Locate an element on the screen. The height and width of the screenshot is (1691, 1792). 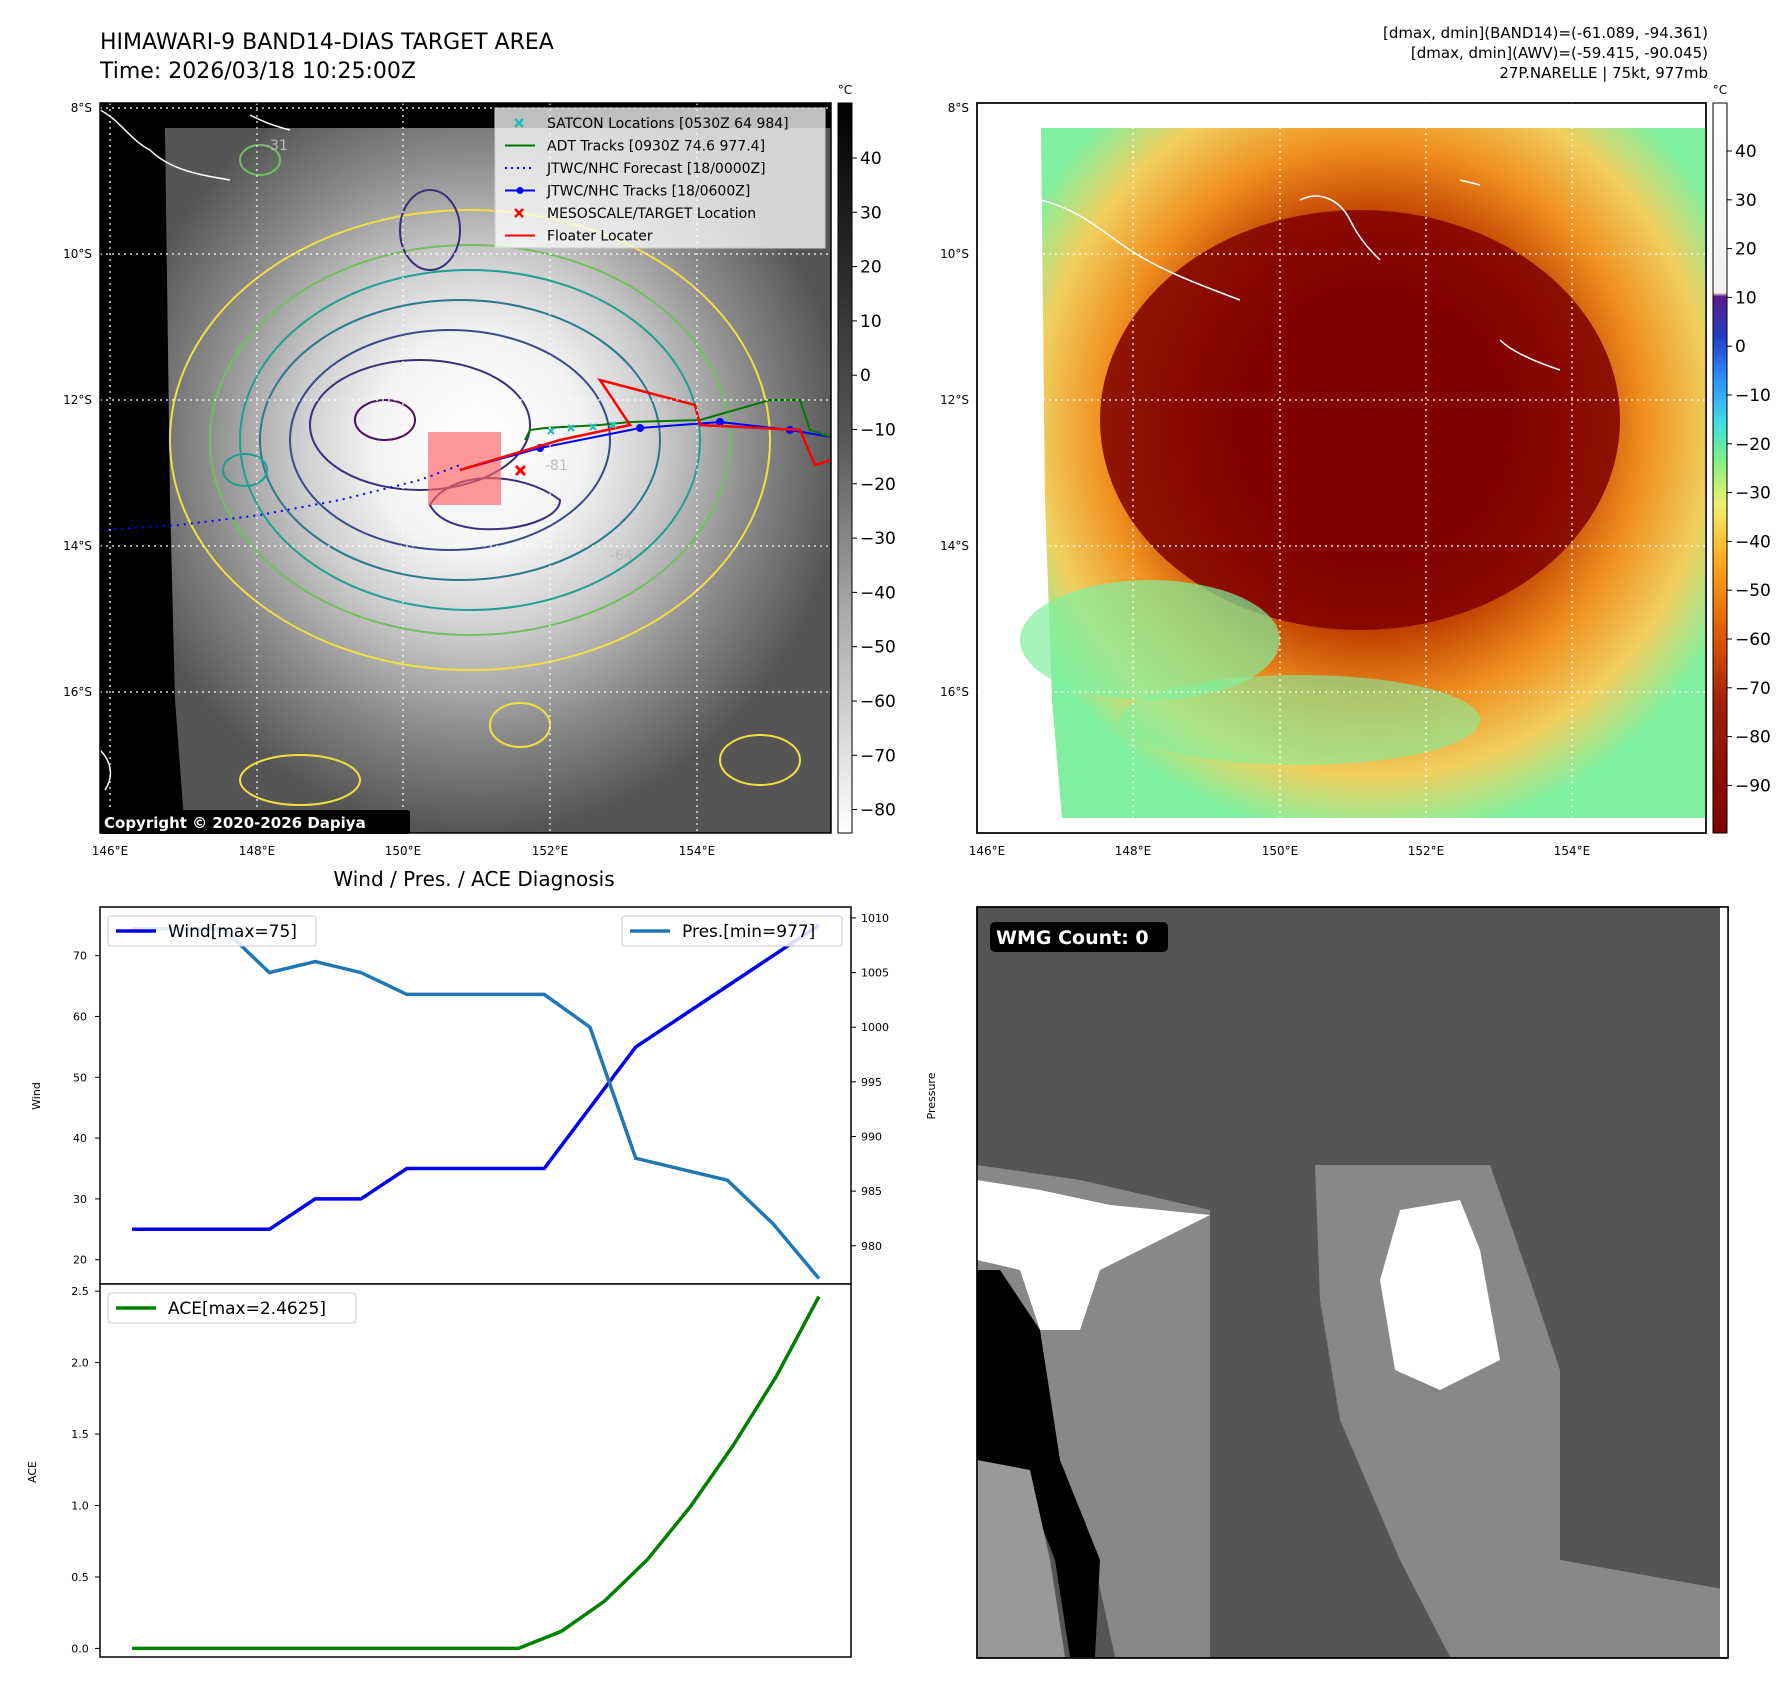
info-awv: [dmax, dmin](AWV)=(-59.415, -90.045) is located at coordinates (1559, 53).